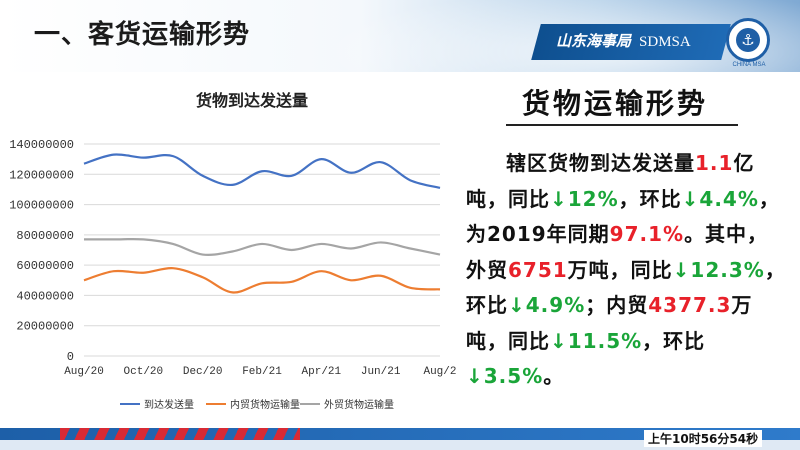  Describe the element at coordinates (45, 236) in the screenshot. I see `y-tick-label: 80000000` at that location.